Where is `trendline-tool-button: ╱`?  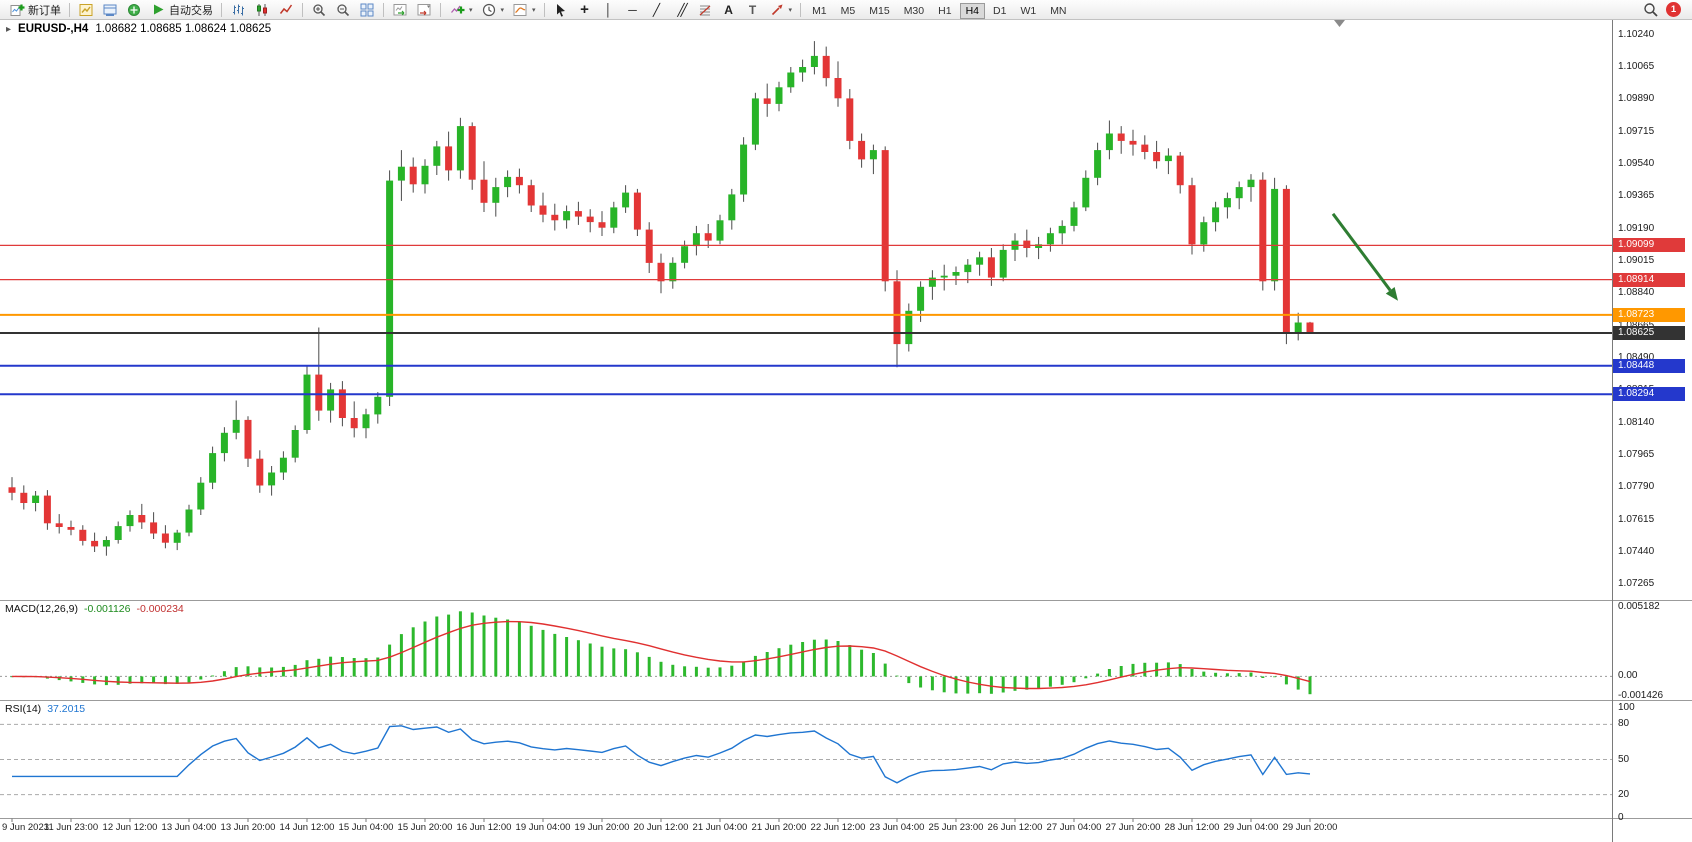
trendline-tool-button: ╱ is located at coordinates (657, 10).